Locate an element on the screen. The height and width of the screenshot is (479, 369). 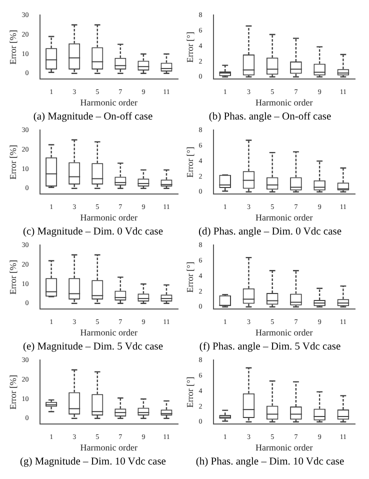
text: (d) Phas. angle – Dim. 0 Vdc case is located at coordinates (270, 232).